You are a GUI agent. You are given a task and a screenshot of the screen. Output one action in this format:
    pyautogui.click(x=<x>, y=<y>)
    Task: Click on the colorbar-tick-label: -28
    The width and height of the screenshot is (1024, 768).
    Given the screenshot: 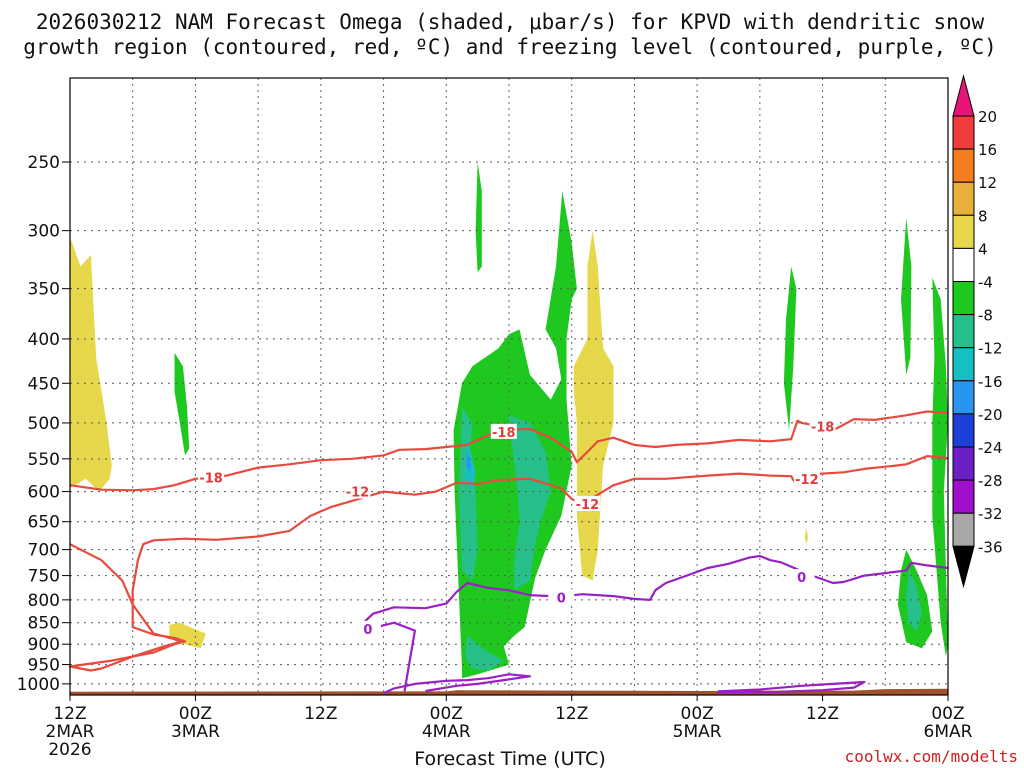 What is the action you would take?
    pyautogui.click(x=990, y=481)
    